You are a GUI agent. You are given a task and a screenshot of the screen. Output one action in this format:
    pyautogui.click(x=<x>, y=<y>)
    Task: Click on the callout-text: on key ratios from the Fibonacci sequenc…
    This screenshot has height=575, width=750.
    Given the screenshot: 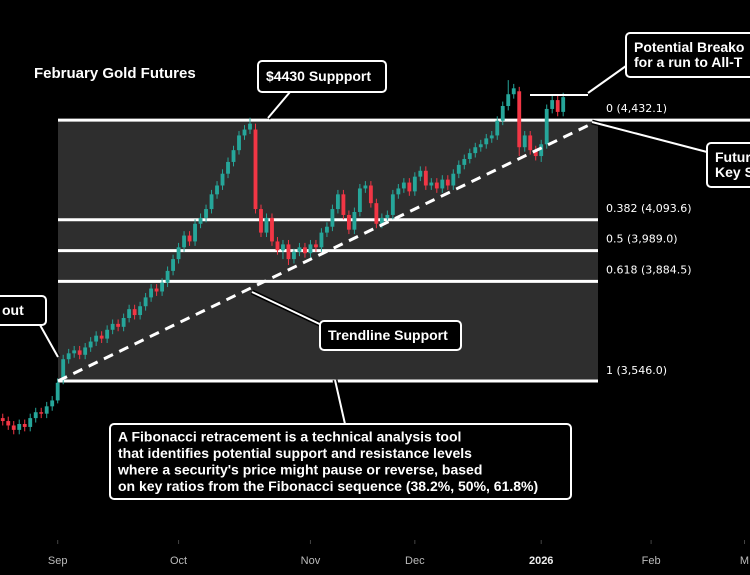 What is the action you would take?
    pyautogui.click(x=328, y=486)
    